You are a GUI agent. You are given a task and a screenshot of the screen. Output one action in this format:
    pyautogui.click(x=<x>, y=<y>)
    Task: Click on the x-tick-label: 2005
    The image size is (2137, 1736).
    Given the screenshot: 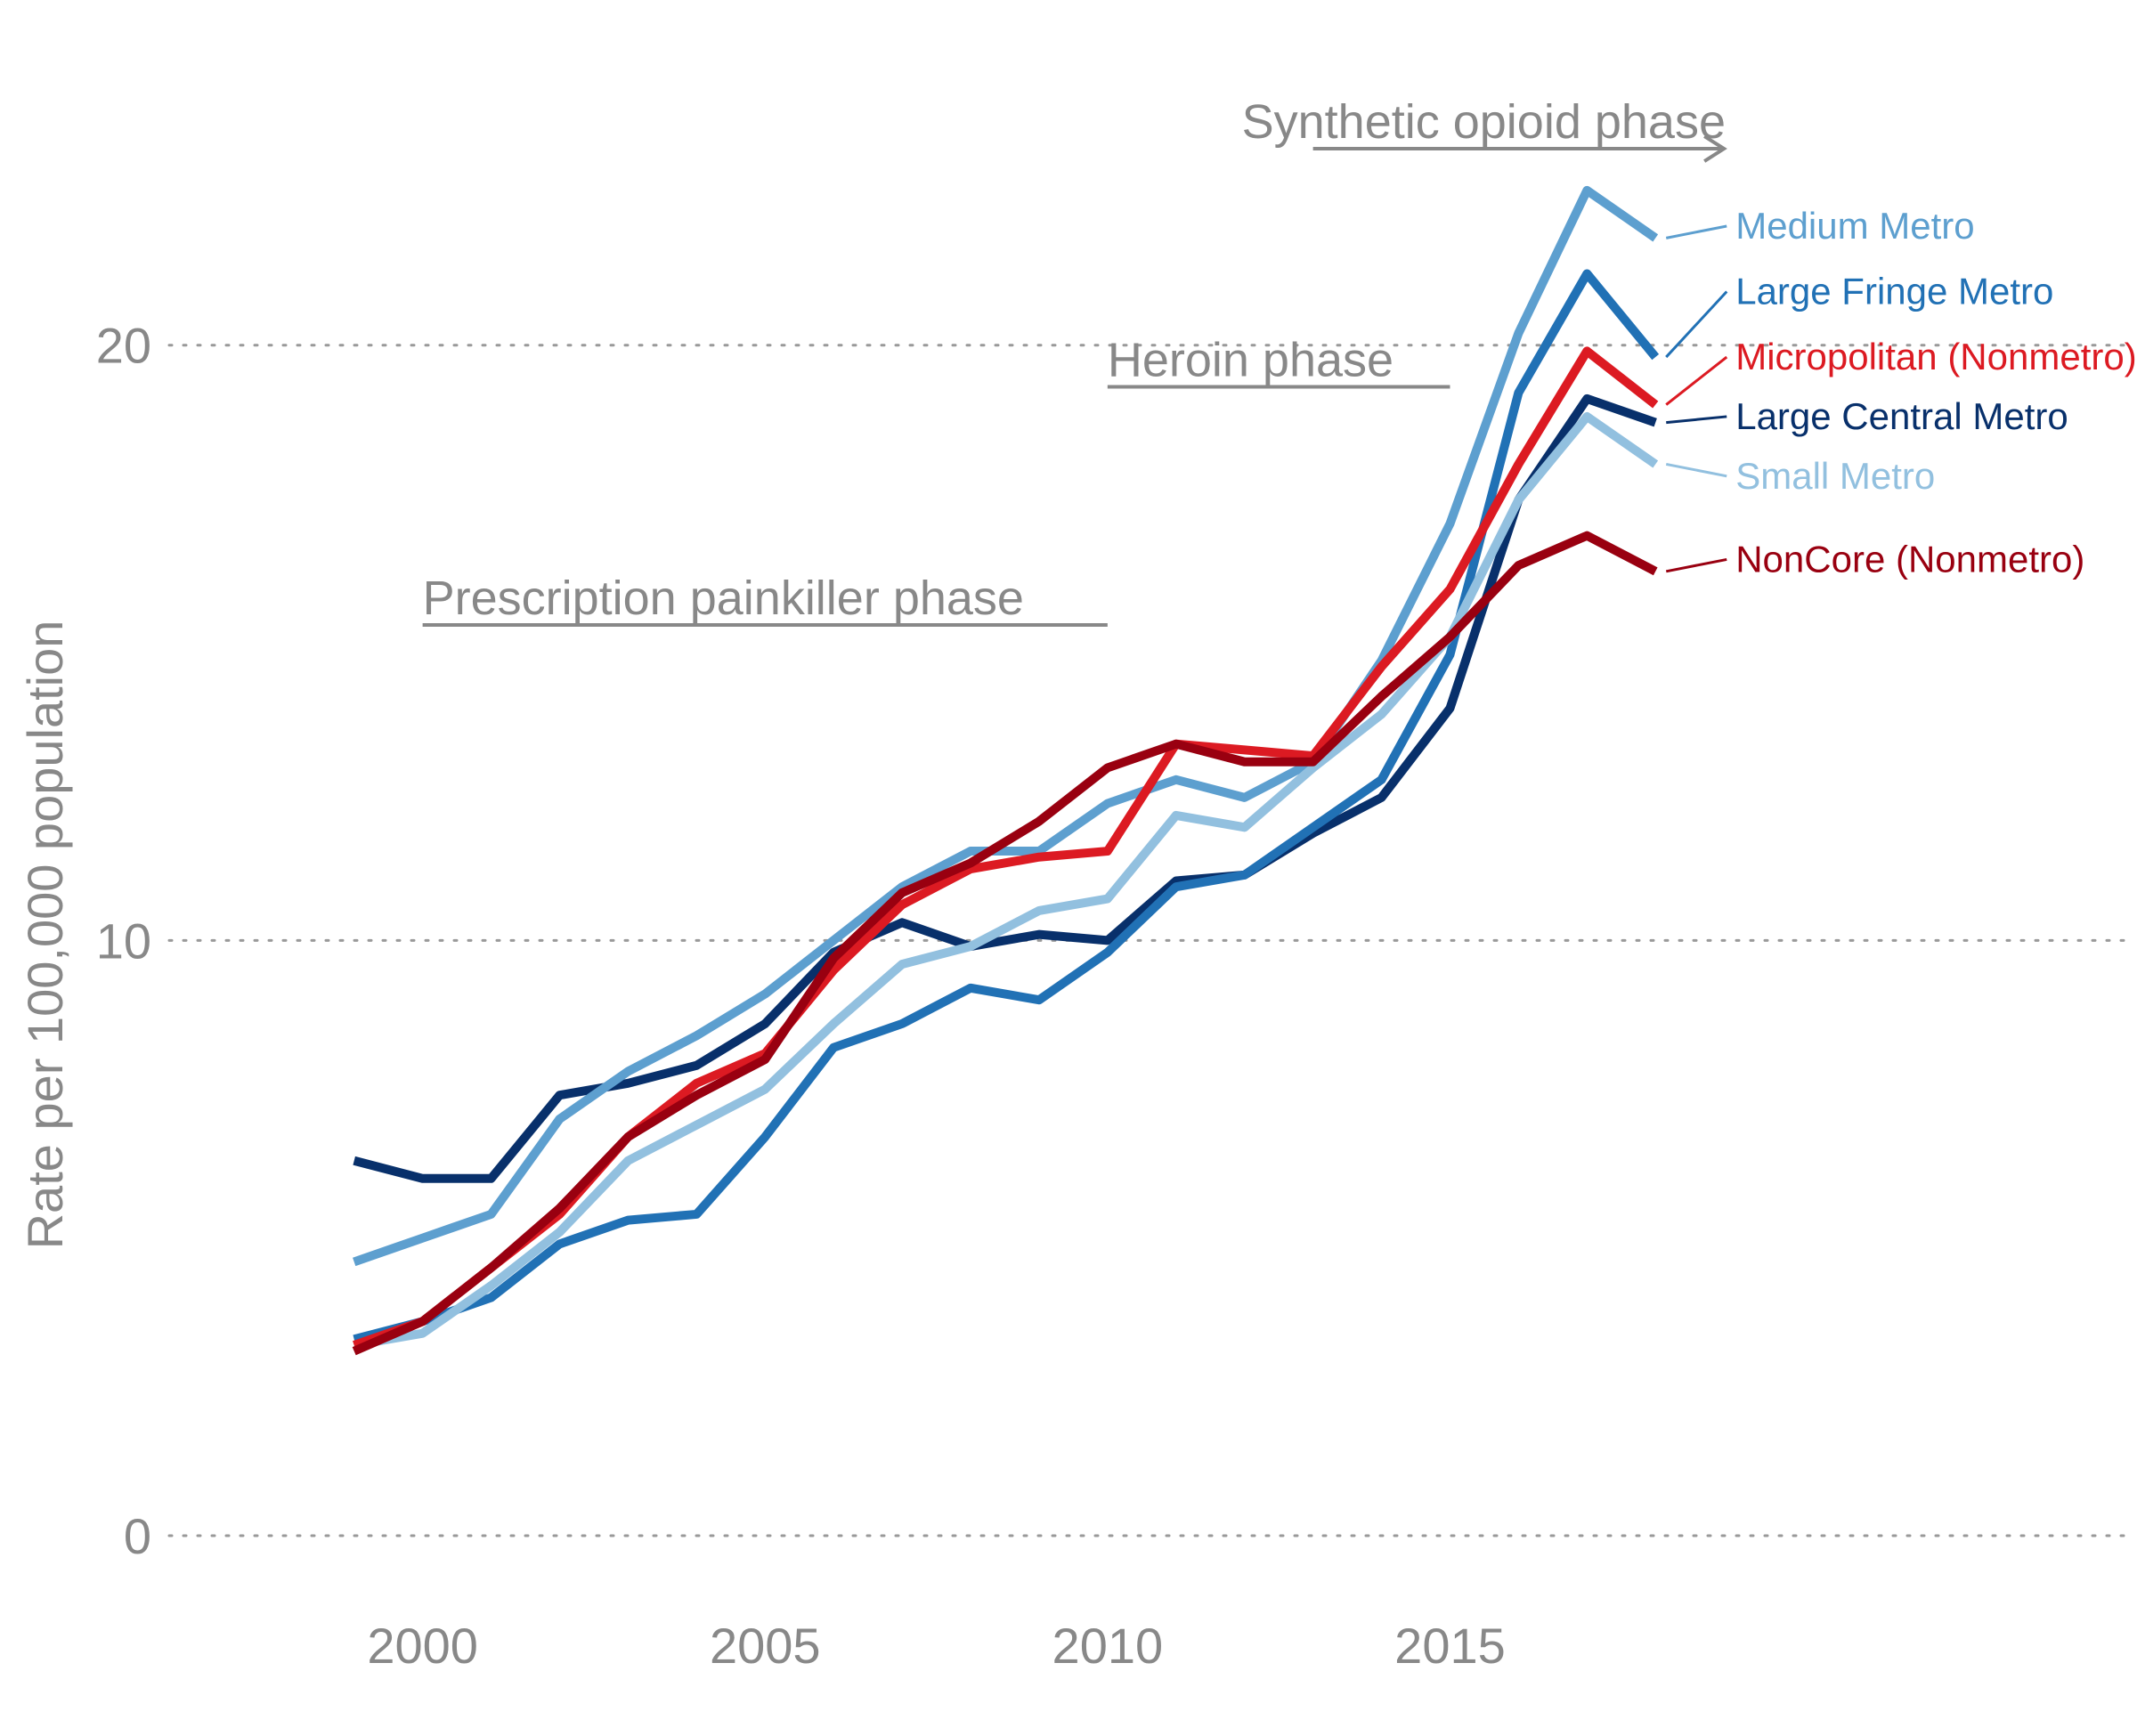 What is the action you would take?
    pyautogui.click(x=765, y=1646)
    